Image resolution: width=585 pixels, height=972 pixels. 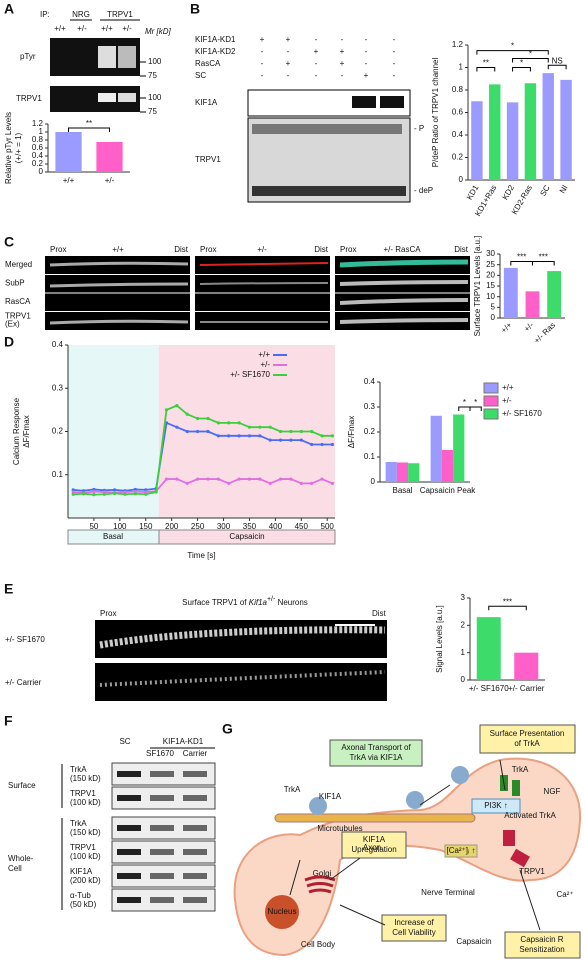 I want to click on x-axis-label: Time [s], so click(x=201, y=555).